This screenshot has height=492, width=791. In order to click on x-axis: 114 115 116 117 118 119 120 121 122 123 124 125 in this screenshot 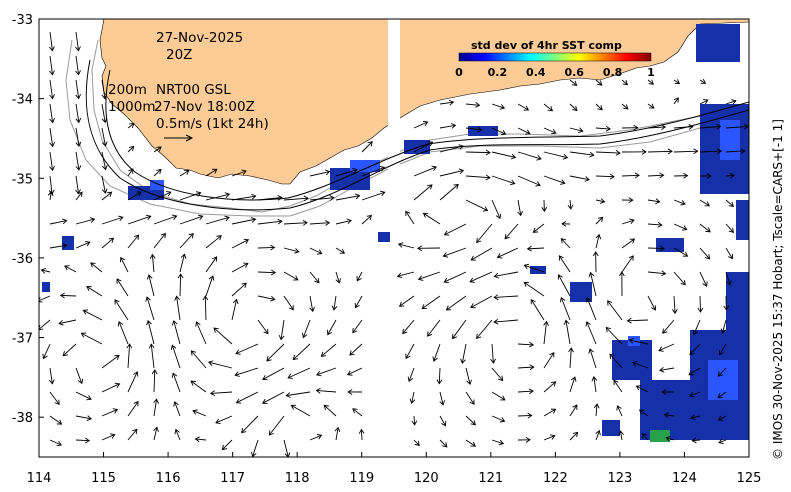, I will do `click(394, 469)`.